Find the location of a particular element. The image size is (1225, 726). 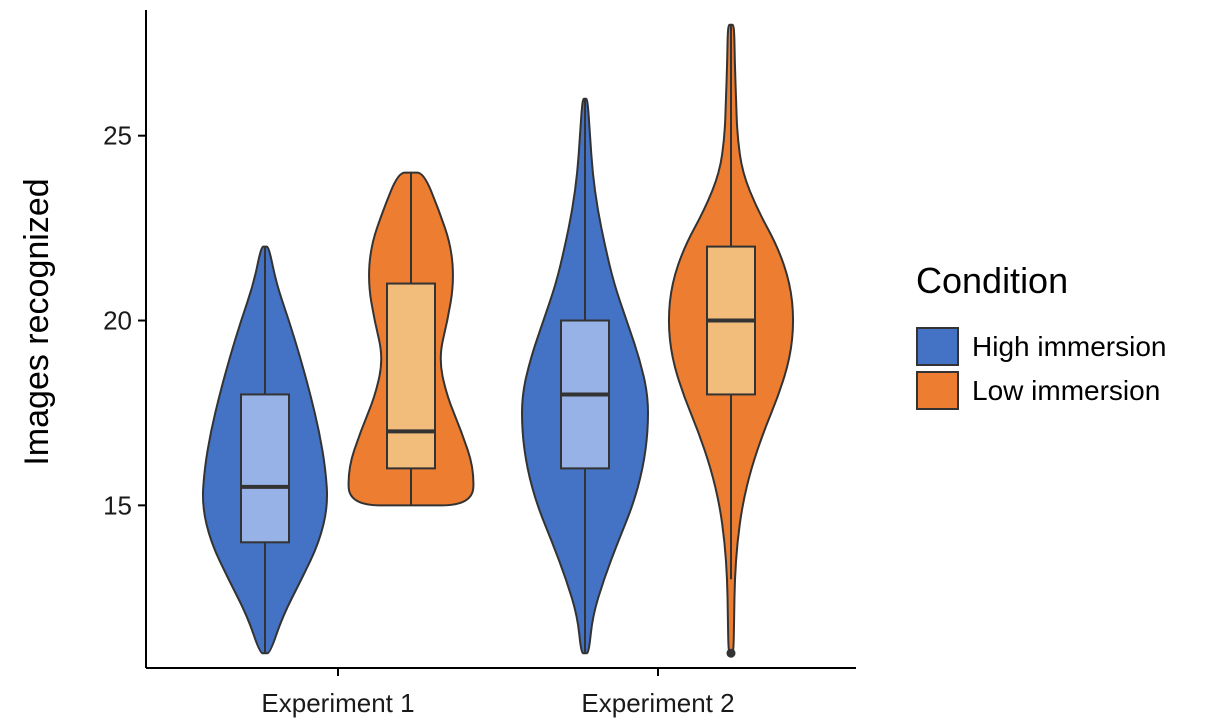

legend-label-low-immersion: Low immersion is located at coordinates (1066, 390).